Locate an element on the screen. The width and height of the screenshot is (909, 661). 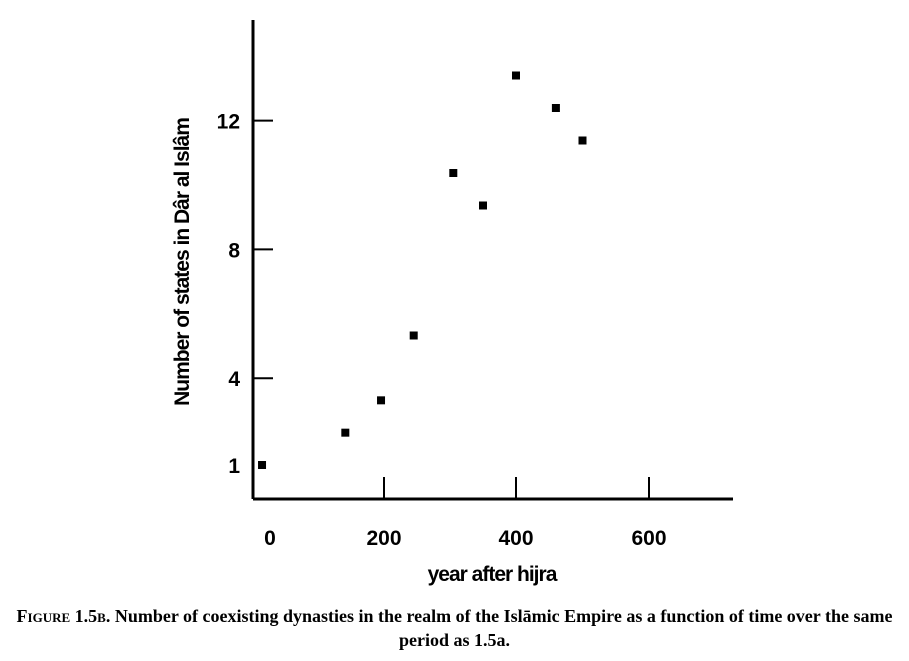
x-tick-label: 0 is located at coordinates (270, 538).